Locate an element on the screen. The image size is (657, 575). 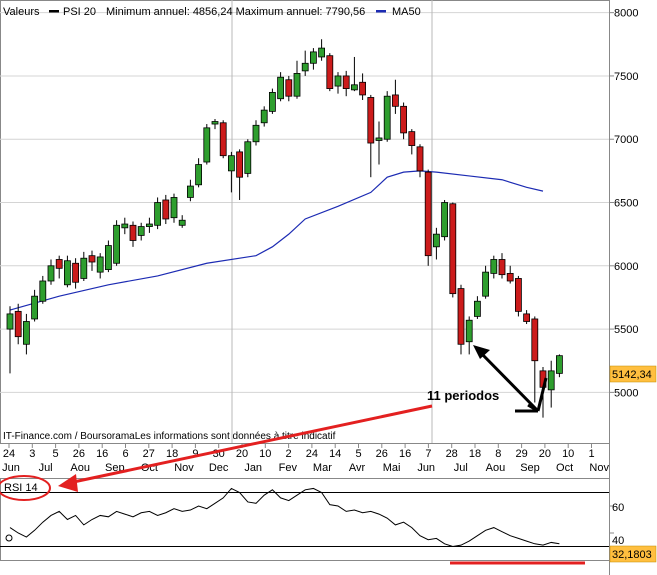
price-tick-label: 8000 is located at coordinates (626, 14).